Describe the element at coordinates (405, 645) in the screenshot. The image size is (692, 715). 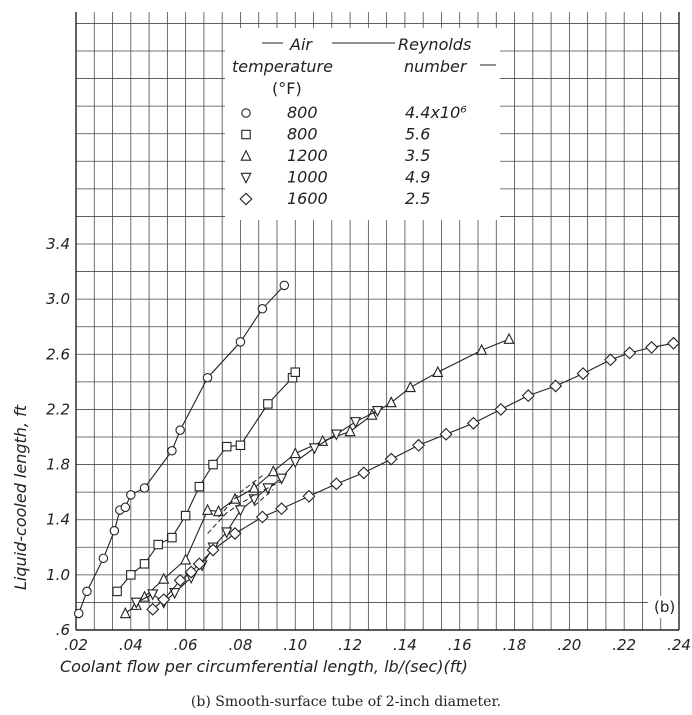
I see `x-tick-label: .14` at that location.